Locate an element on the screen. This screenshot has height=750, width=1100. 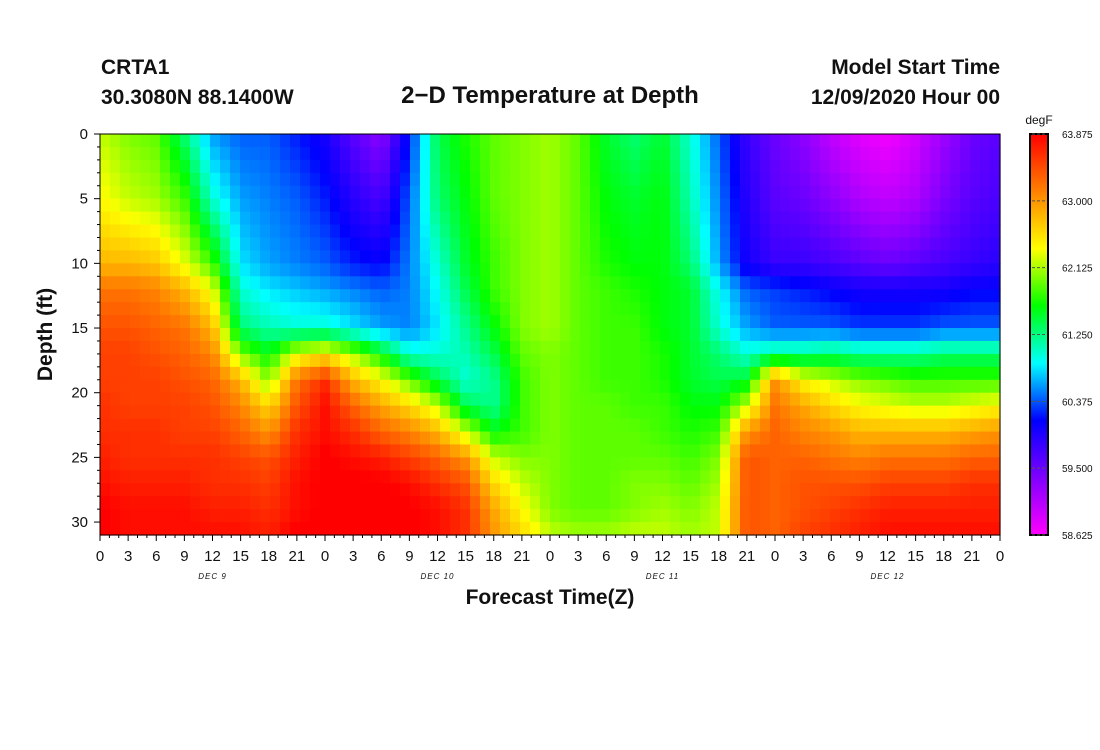
x-axis-label: Forecast Time(Z) is located at coordinates (550, 597).